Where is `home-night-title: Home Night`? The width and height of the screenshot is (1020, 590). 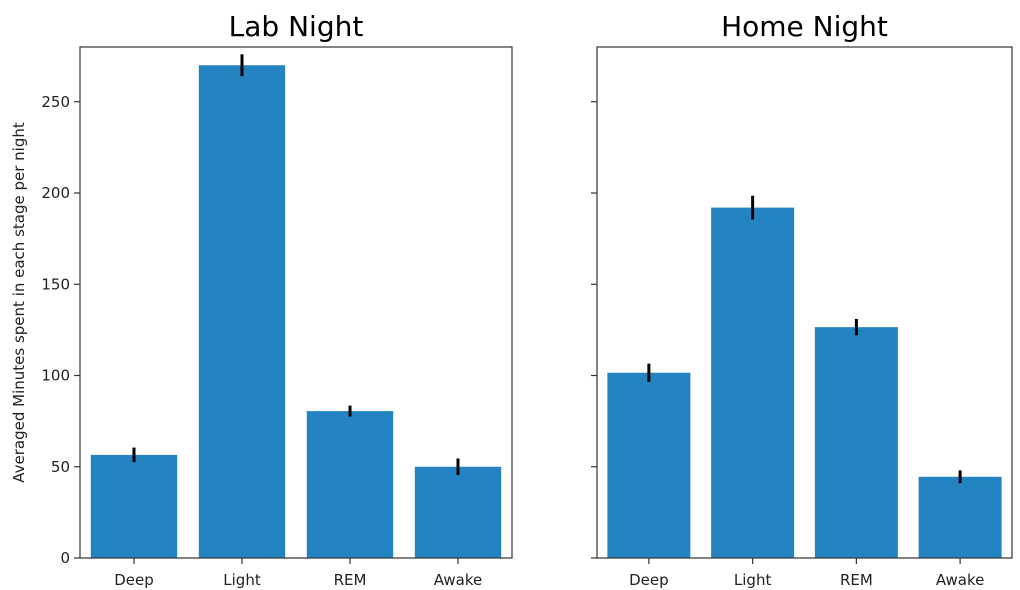
home-night-title: Home Night is located at coordinates (804, 26).